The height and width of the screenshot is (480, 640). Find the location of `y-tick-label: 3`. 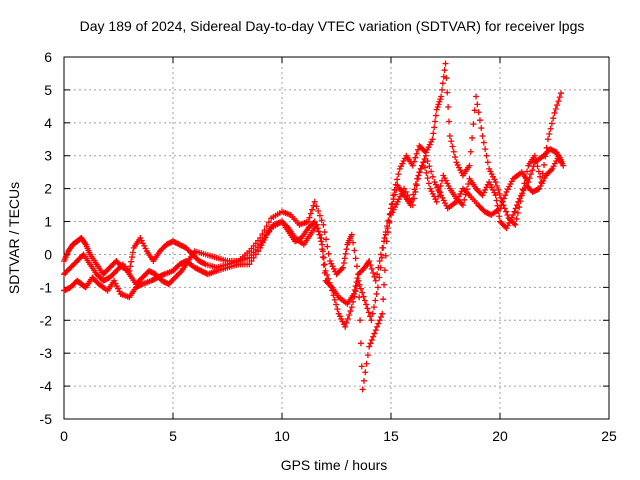

y-tick-label: 3 is located at coordinates (48, 156).